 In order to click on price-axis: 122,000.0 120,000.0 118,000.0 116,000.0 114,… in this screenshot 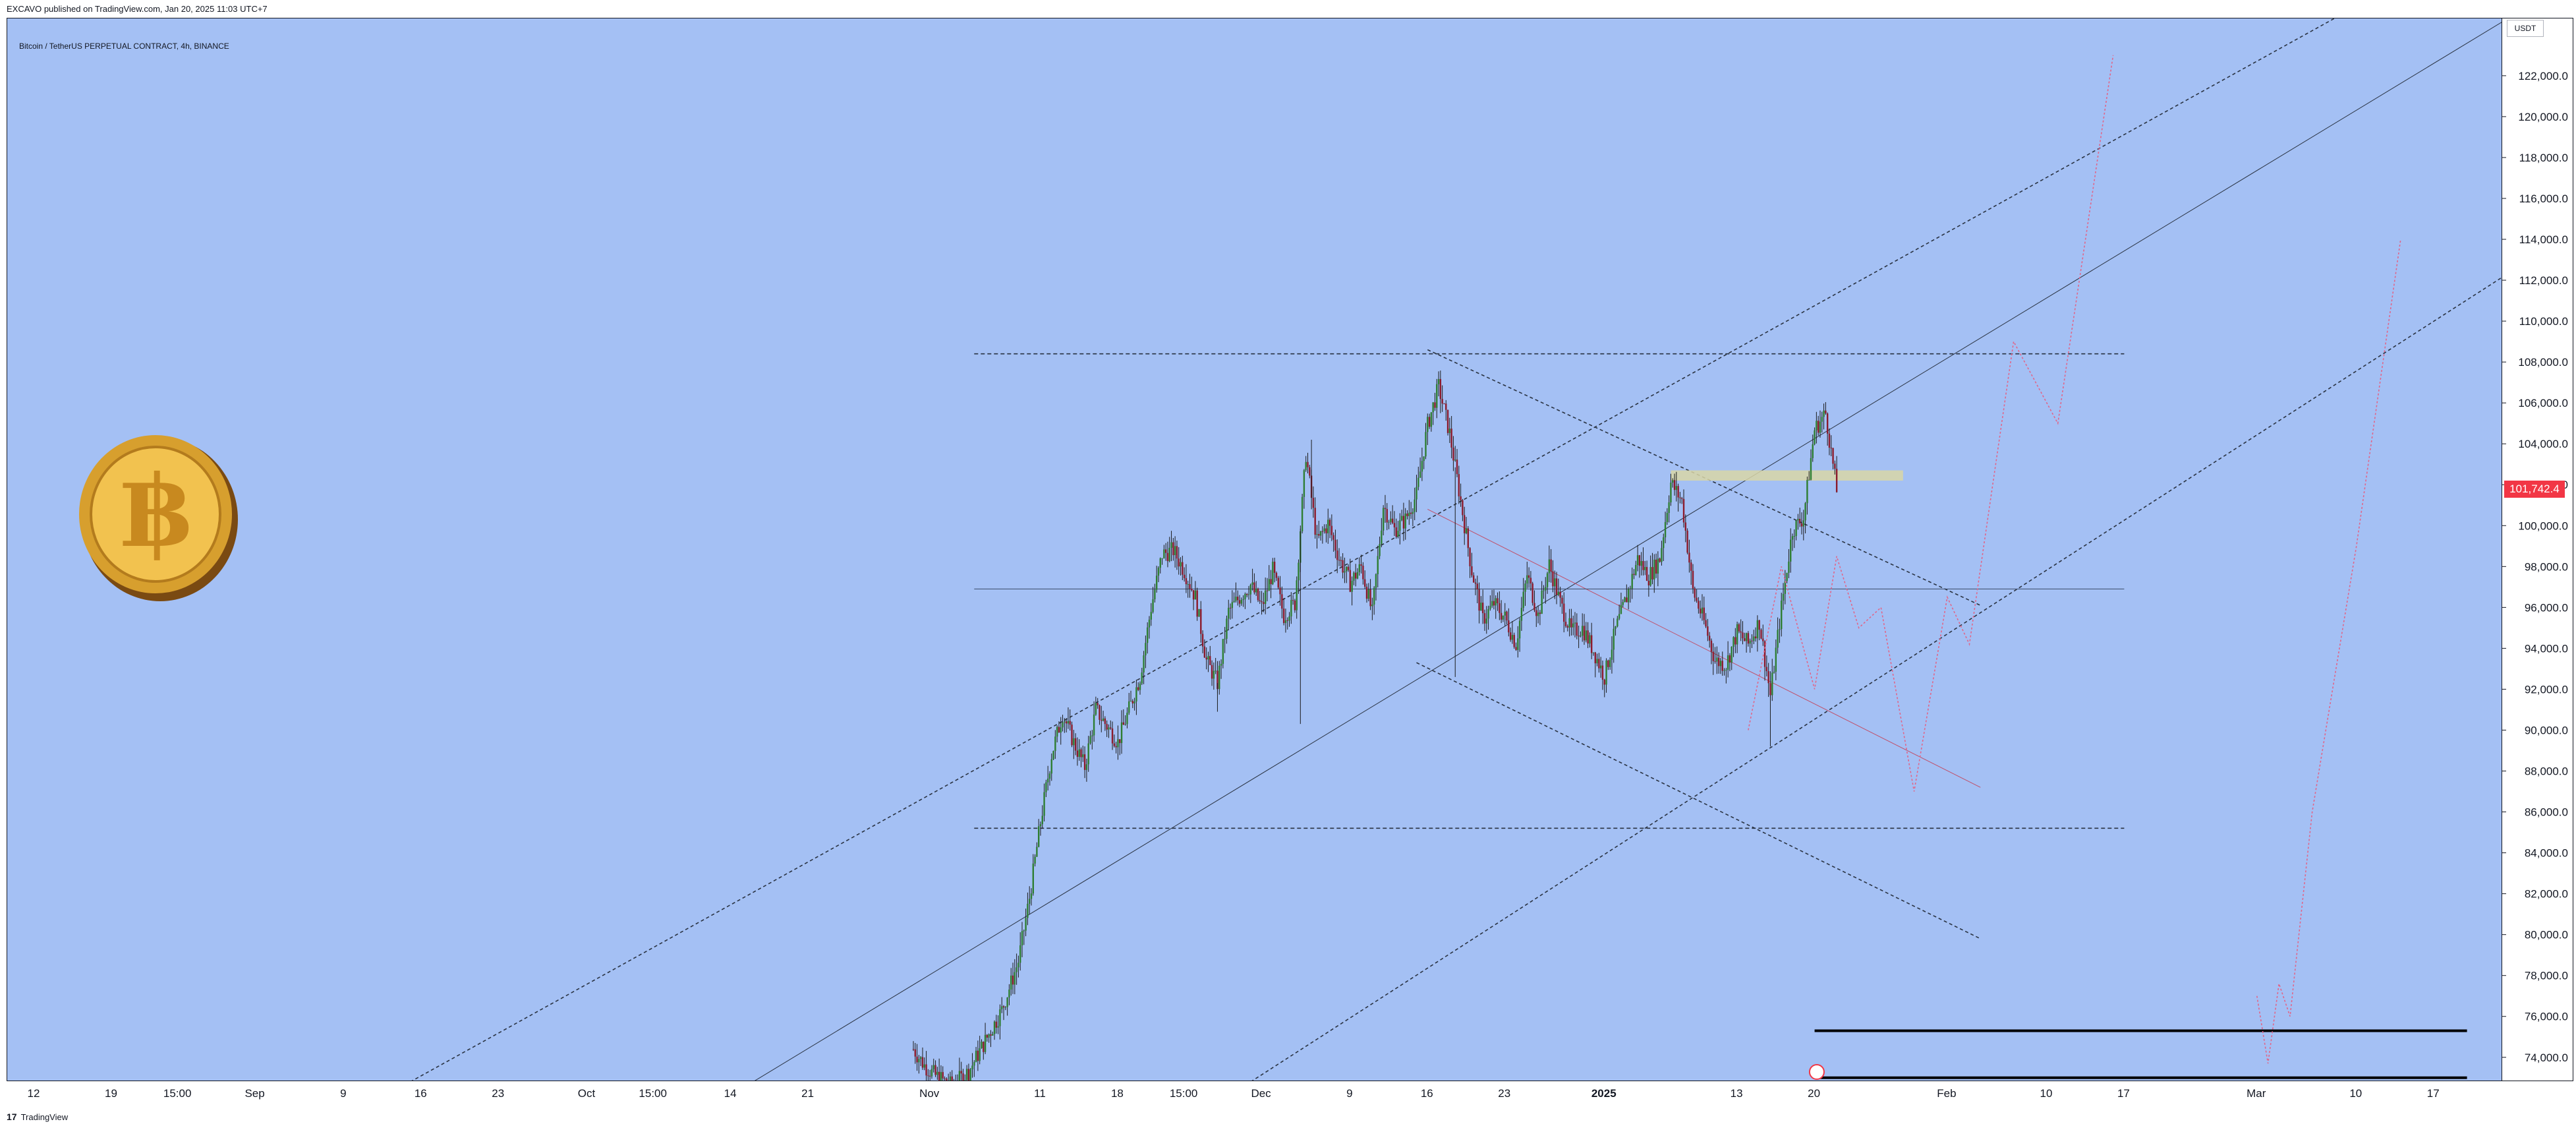, I will do `click(2537, 549)`.